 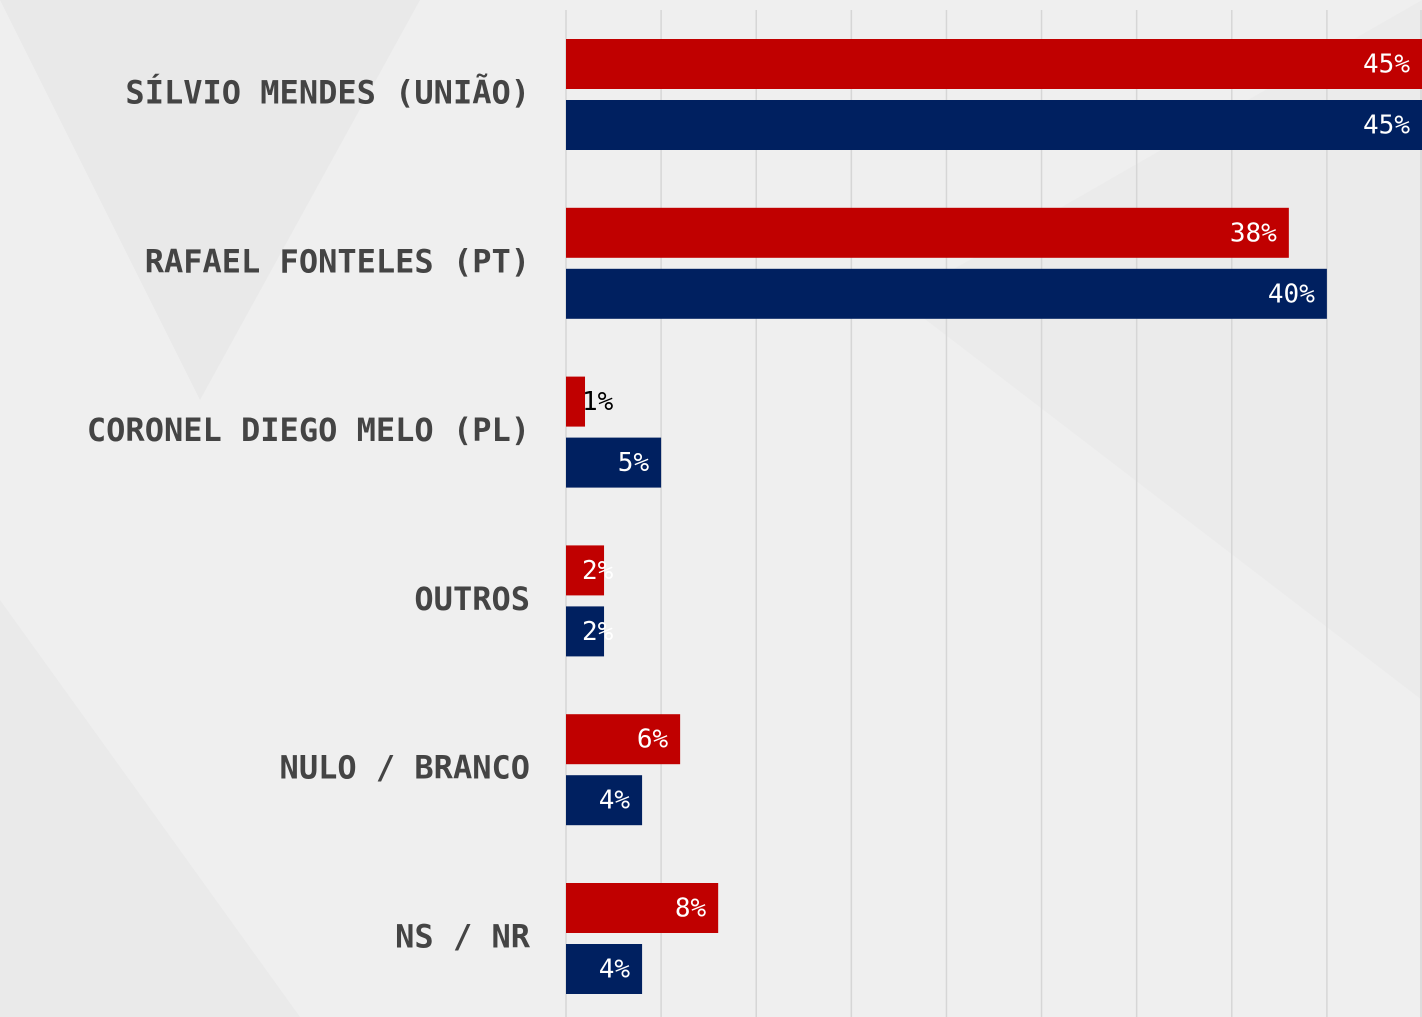 What do you see at coordinates (463, 937) in the screenshot?
I see `category-label: NS / NR` at bounding box center [463, 937].